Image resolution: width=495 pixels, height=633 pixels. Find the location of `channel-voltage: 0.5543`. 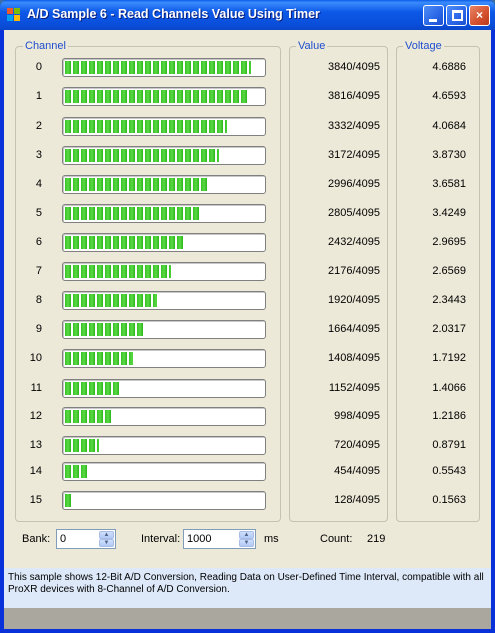

channel-voltage: 0.5543 is located at coordinates (449, 471).